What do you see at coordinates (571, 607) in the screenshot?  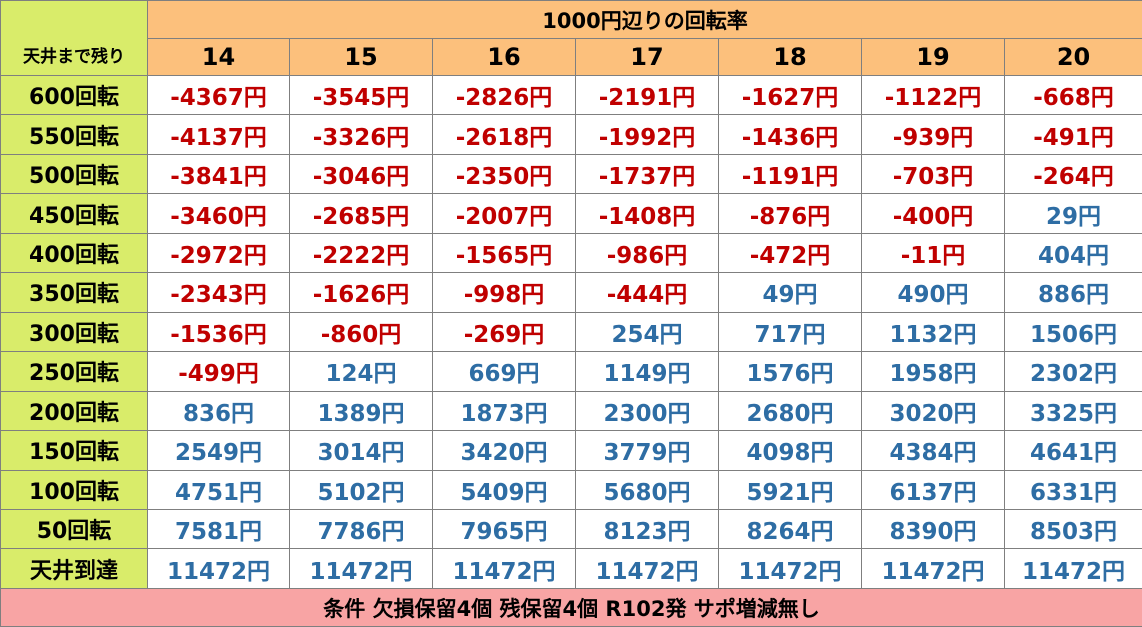 I see `conditions-footer: 条件 欠損保留4個 残保留4個 R102発 サポ増減無し` at bounding box center [571, 607].